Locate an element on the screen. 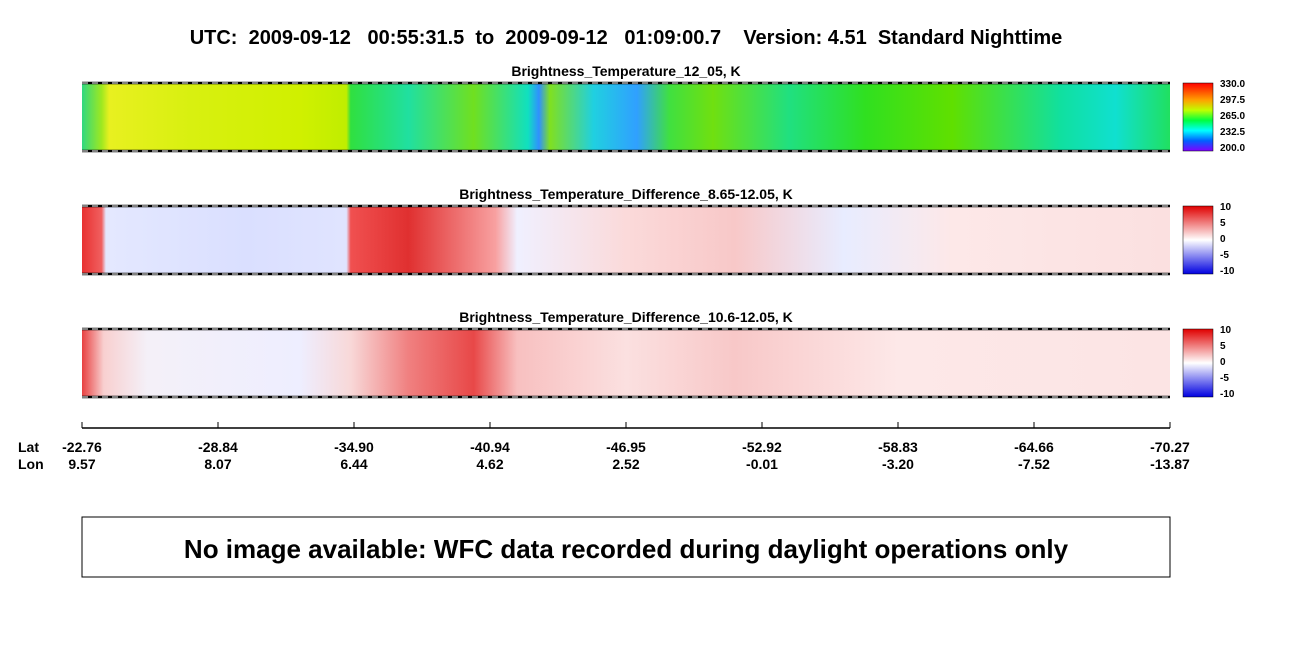  lon-tick-label: 4.62 is located at coordinates (489, 464).